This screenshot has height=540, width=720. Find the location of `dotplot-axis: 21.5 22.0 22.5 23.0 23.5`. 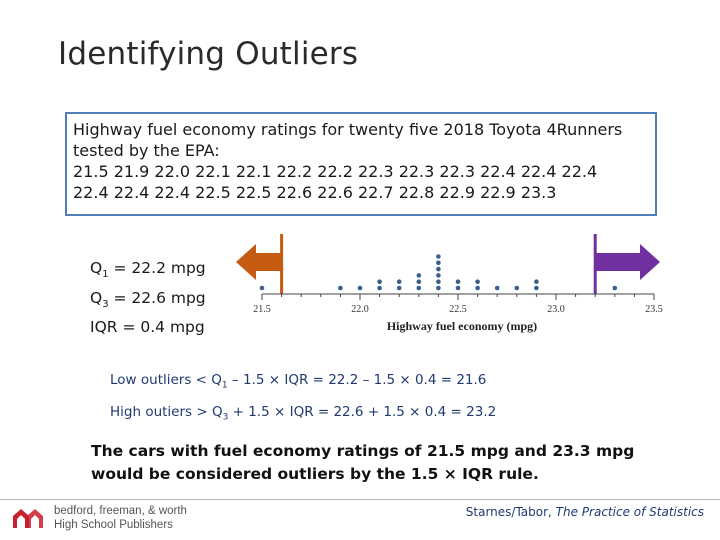

dotplot-axis: 21.5 22.0 22.5 23.0 23.5 is located at coordinates (458, 304).